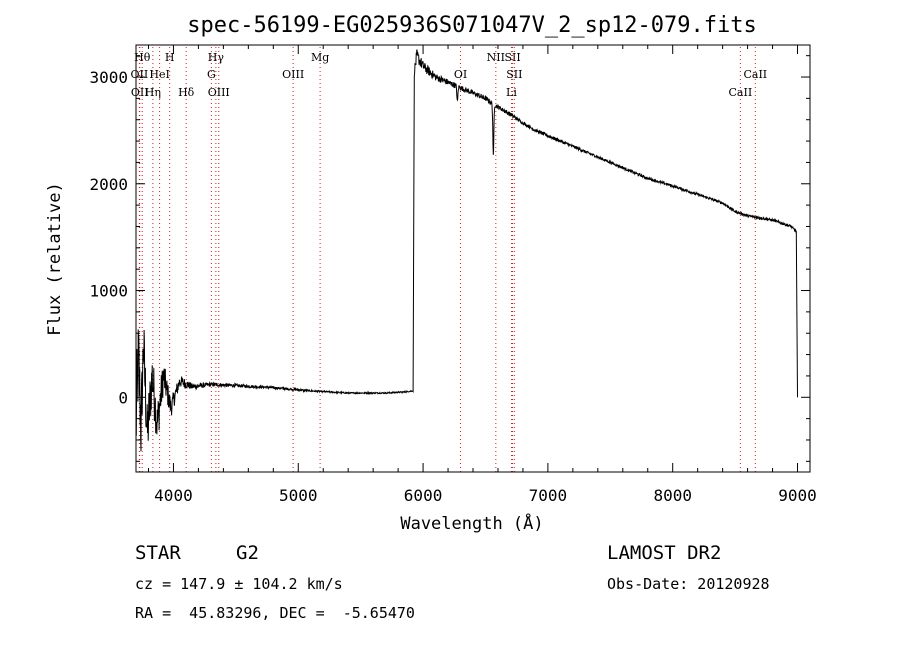 Image resolution: width=900 pixels, height=650 pixels. I want to click on x-tick-label: 9000, so click(797, 495).